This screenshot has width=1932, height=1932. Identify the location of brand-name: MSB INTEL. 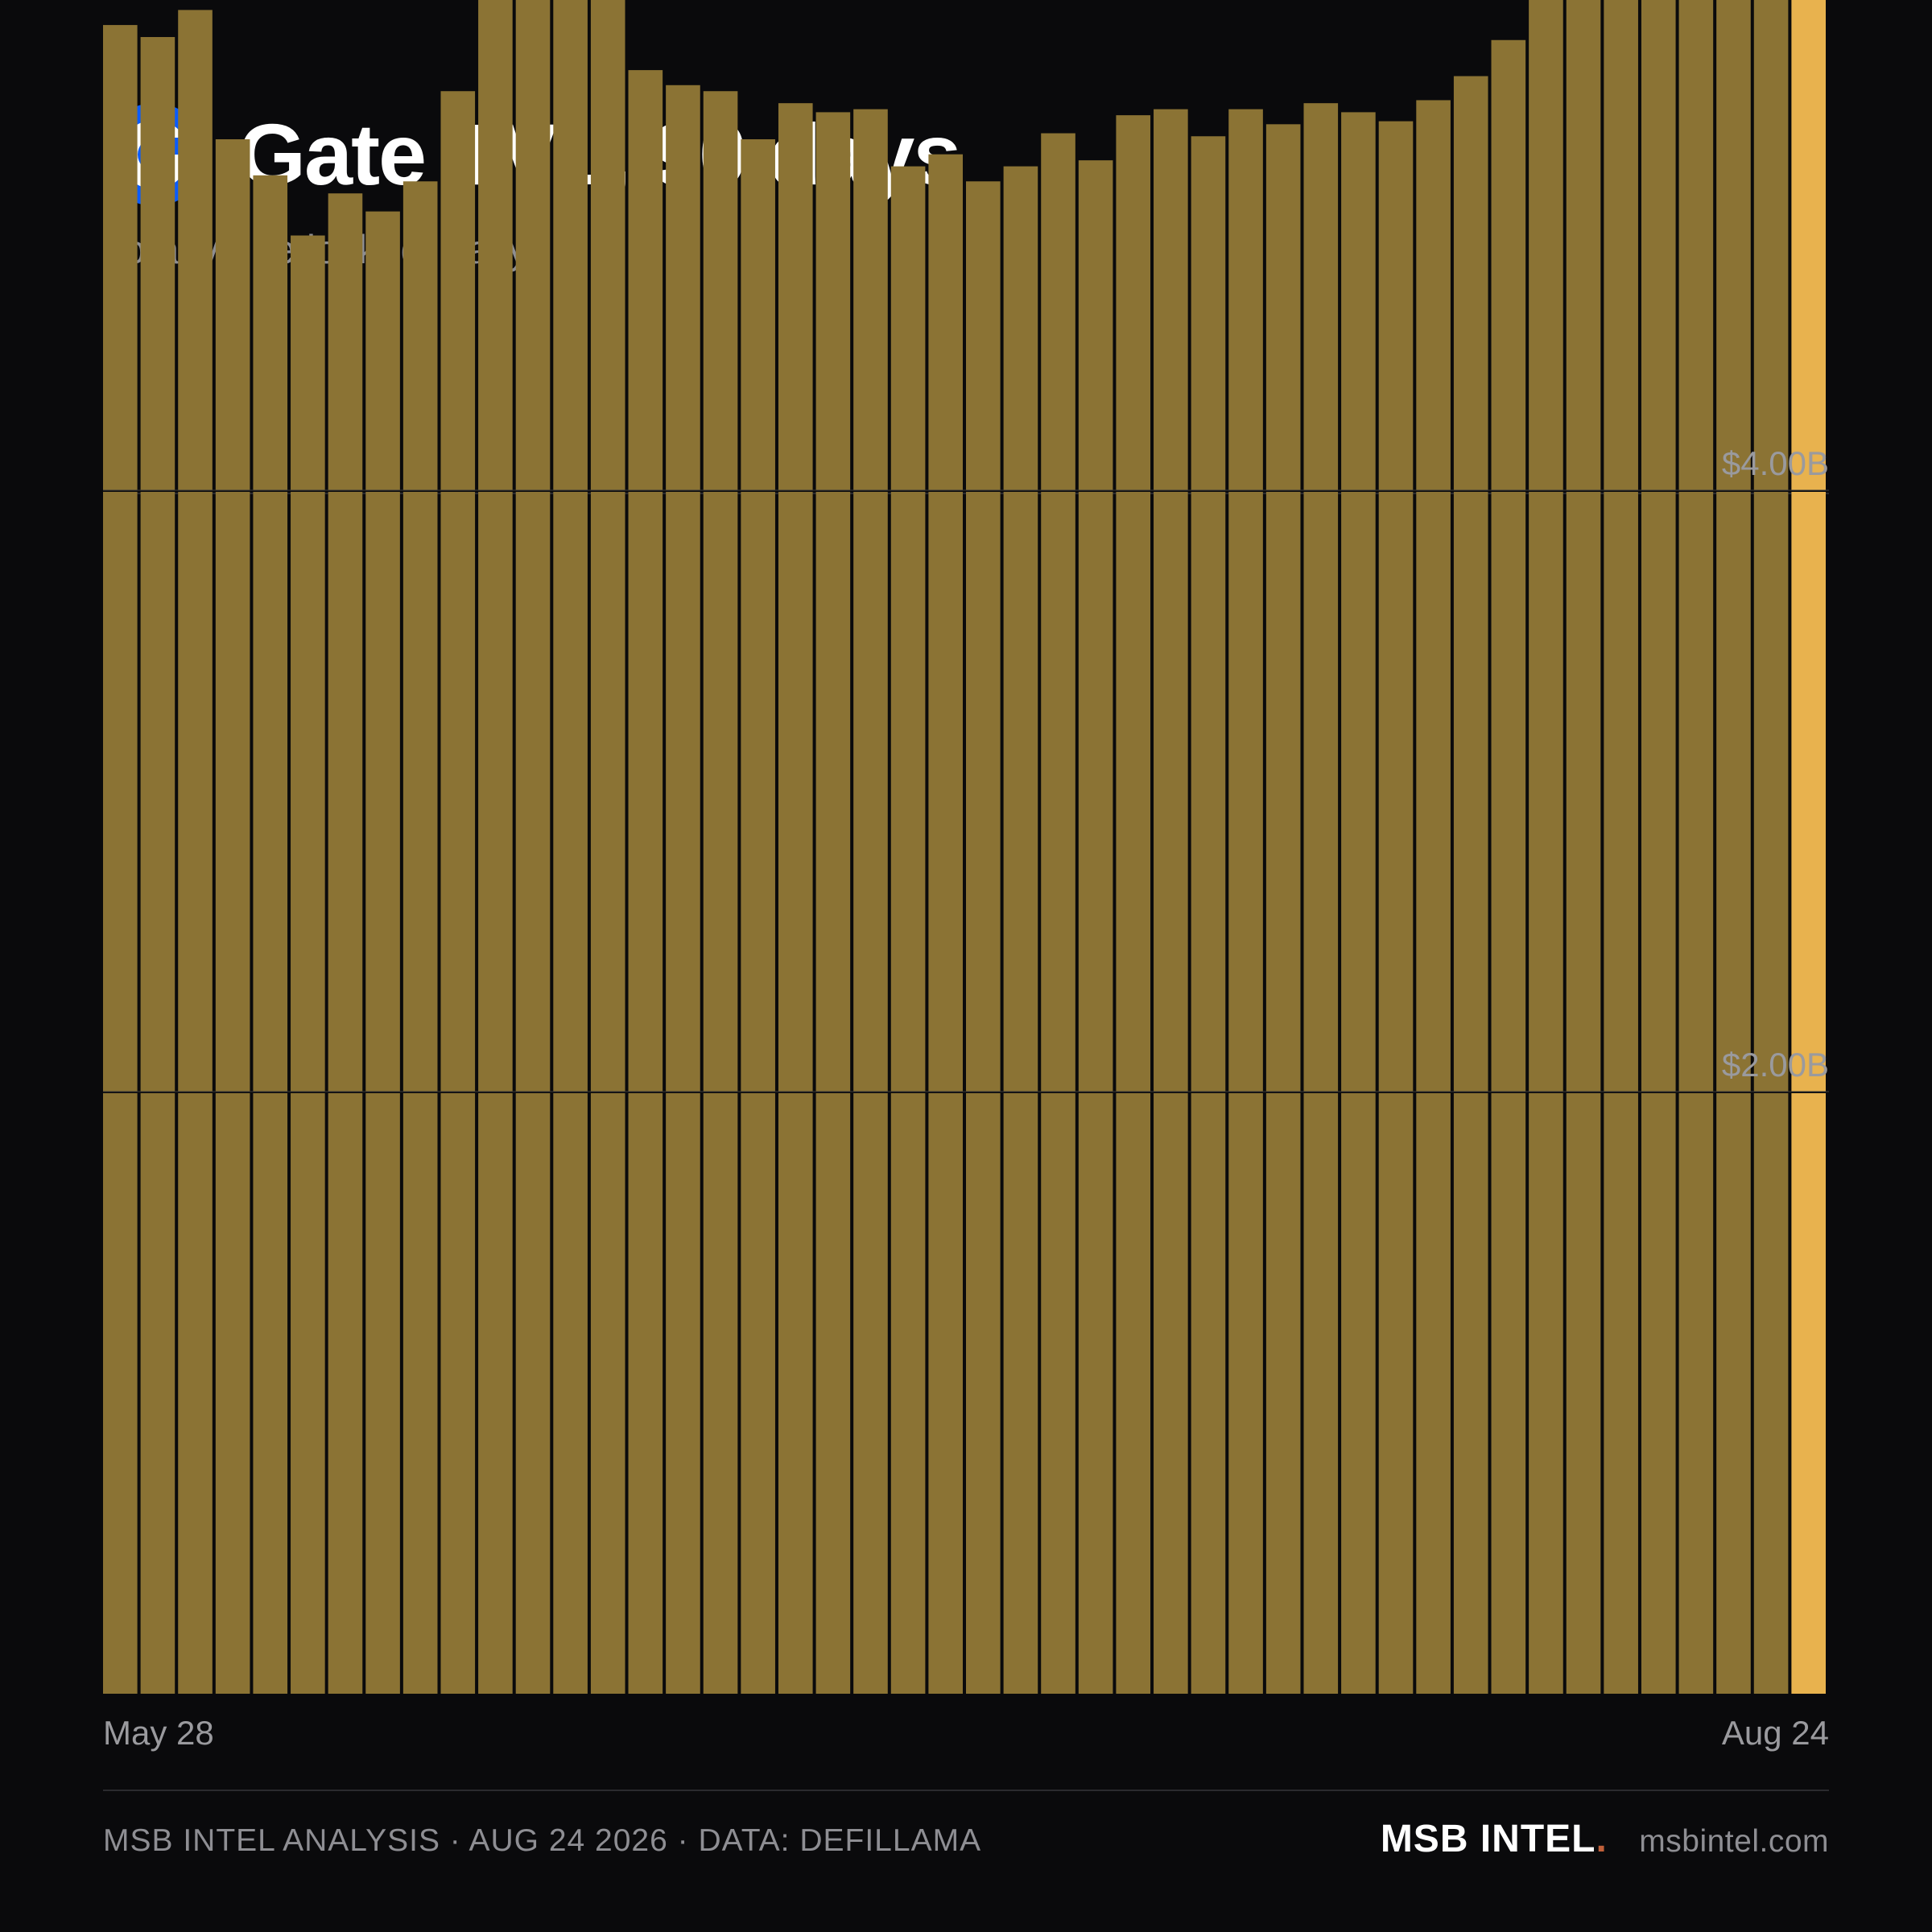
(1488, 1839).